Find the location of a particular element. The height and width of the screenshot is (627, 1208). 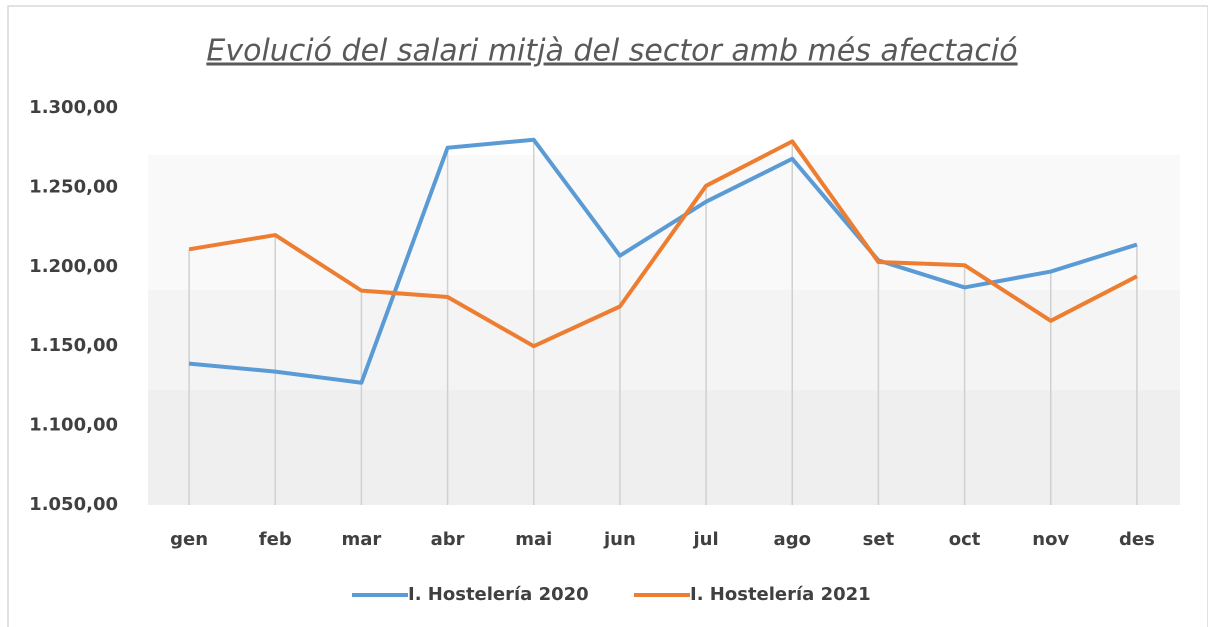

y-tick-label: 1.300,00 is located at coordinates (73, 107).